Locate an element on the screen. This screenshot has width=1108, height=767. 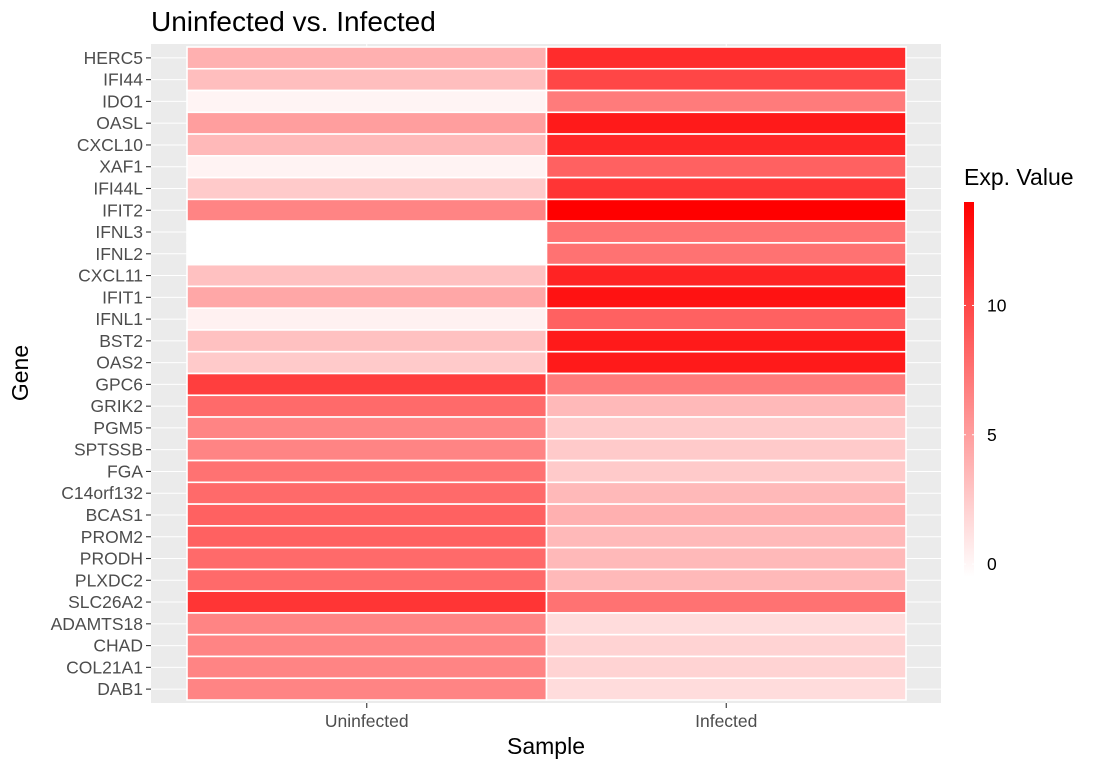
y-tick-label: IFNL2 is located at coordinates (119, 254).